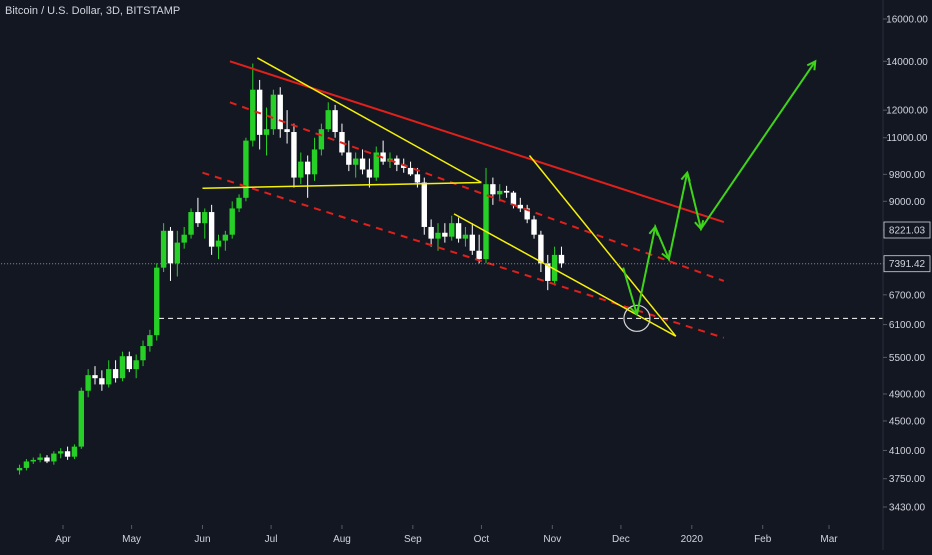 The height and width of the screenshot is (555, 932). I want to click on y-tick-label: 11000.00, so click(907, 138).